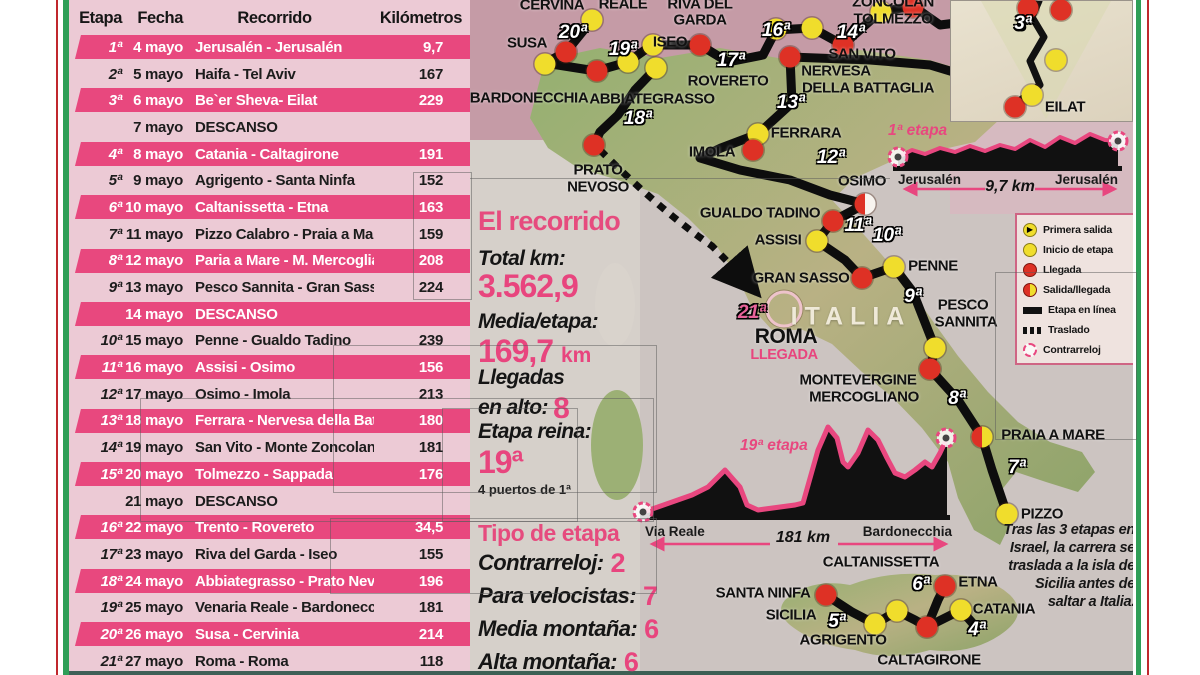  What do you see at coordinates (421, 17) in the screenshot?
I see `header-kilometros: Kilómetros` at bounding box center [421, 17].